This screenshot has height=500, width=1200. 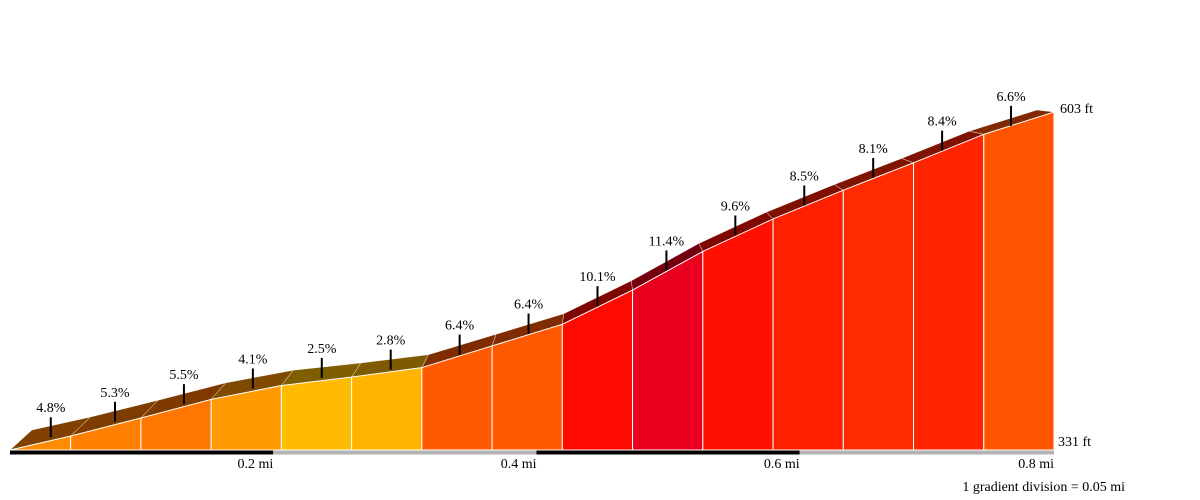 What do you see at coordinates (736, 206) in the screenshot?
I see `grade-label: 9.6%` at bounding box center [736, 206].